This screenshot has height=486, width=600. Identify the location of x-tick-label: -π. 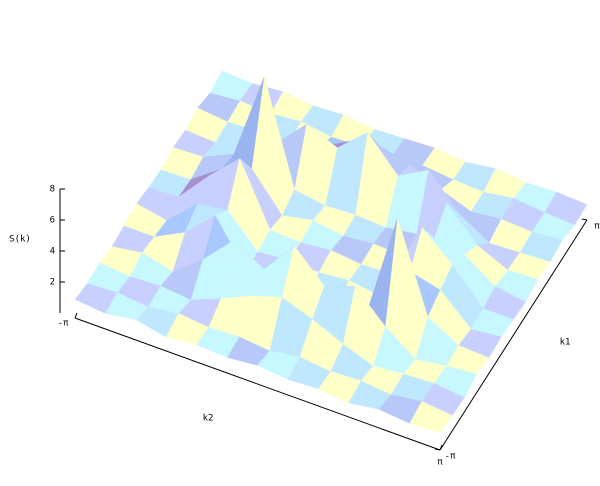
(63, 324).